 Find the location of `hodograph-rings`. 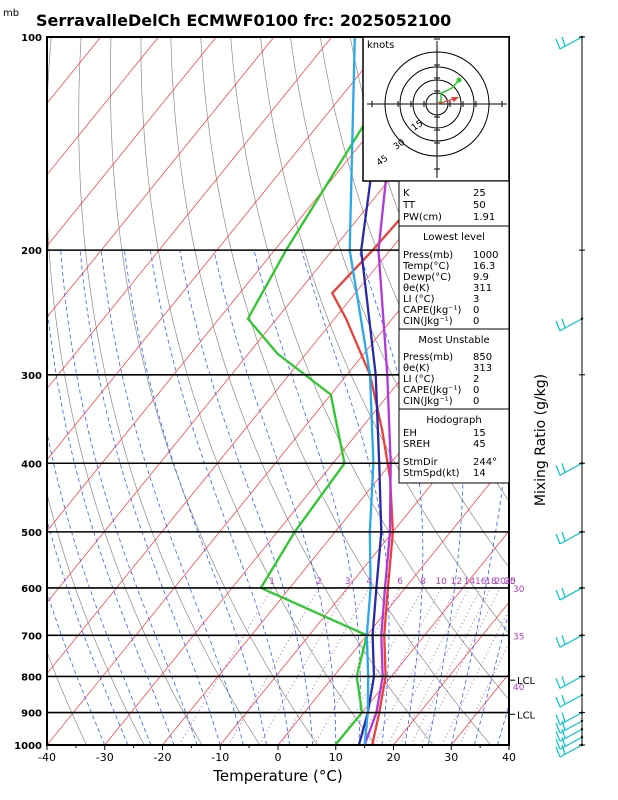

hodograph-rings is located at coordinates (437, 108).